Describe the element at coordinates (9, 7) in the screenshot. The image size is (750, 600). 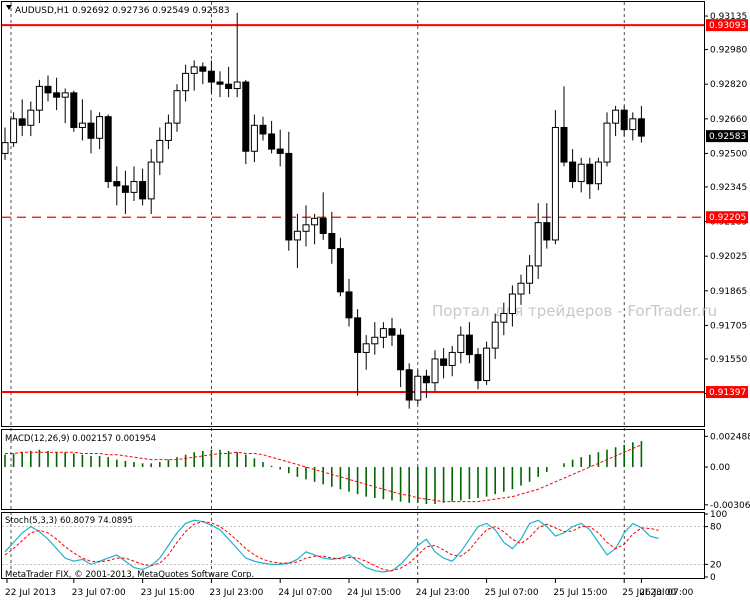
I see `symbol-triangle-icon` at that location.